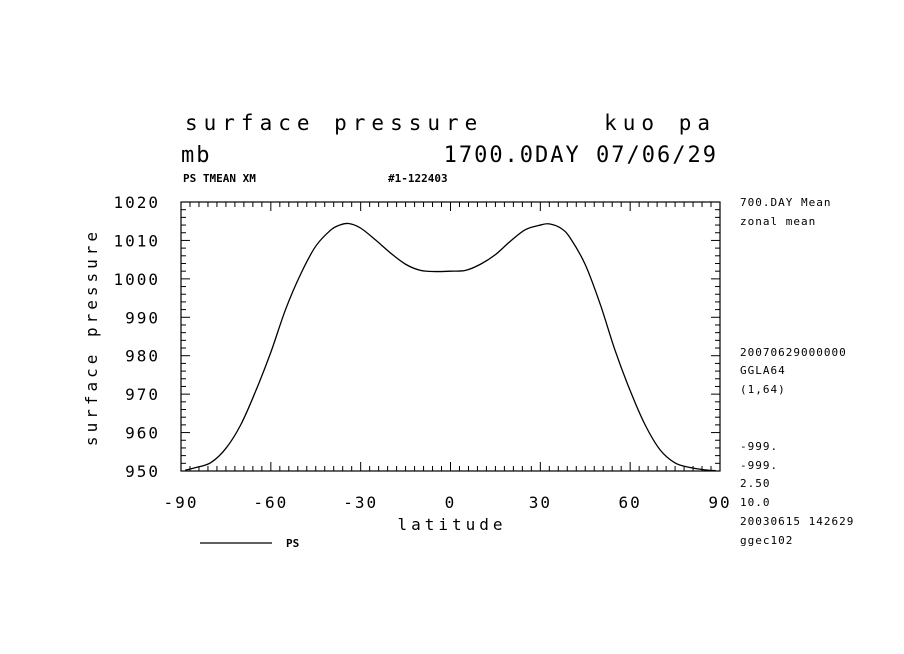 This screenshot has height=654, width=904. I want to click on y-tick-label: 980, so click(142, 356).